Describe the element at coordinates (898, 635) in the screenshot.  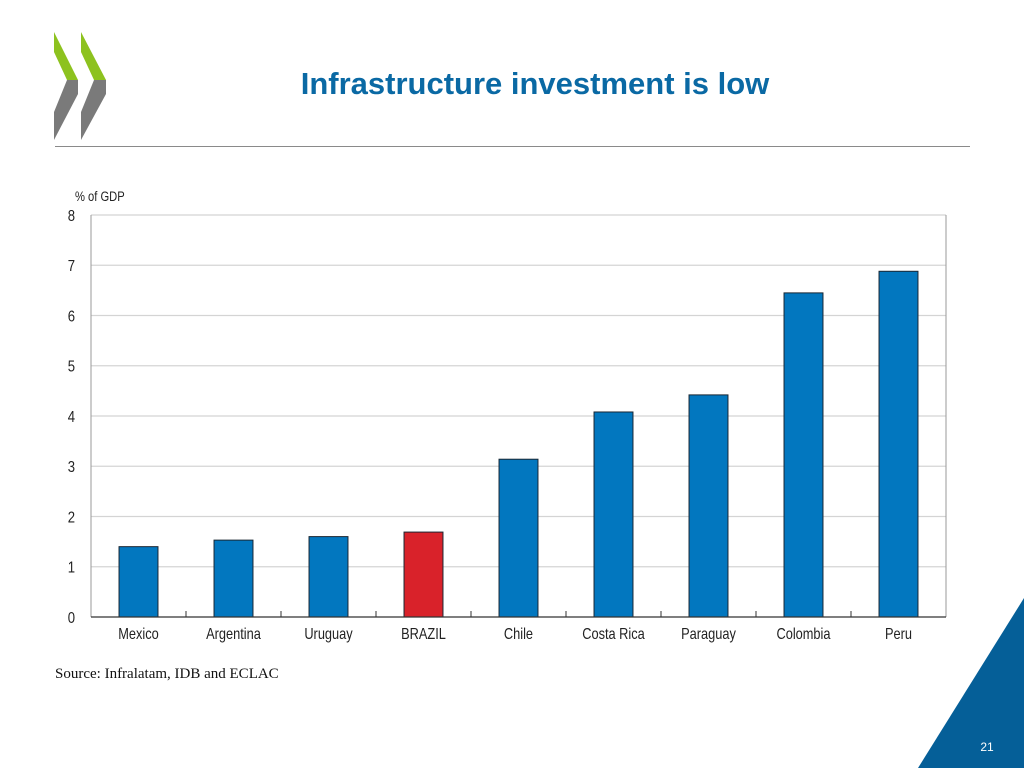
I see `x-tick-label: Peru` at that location.